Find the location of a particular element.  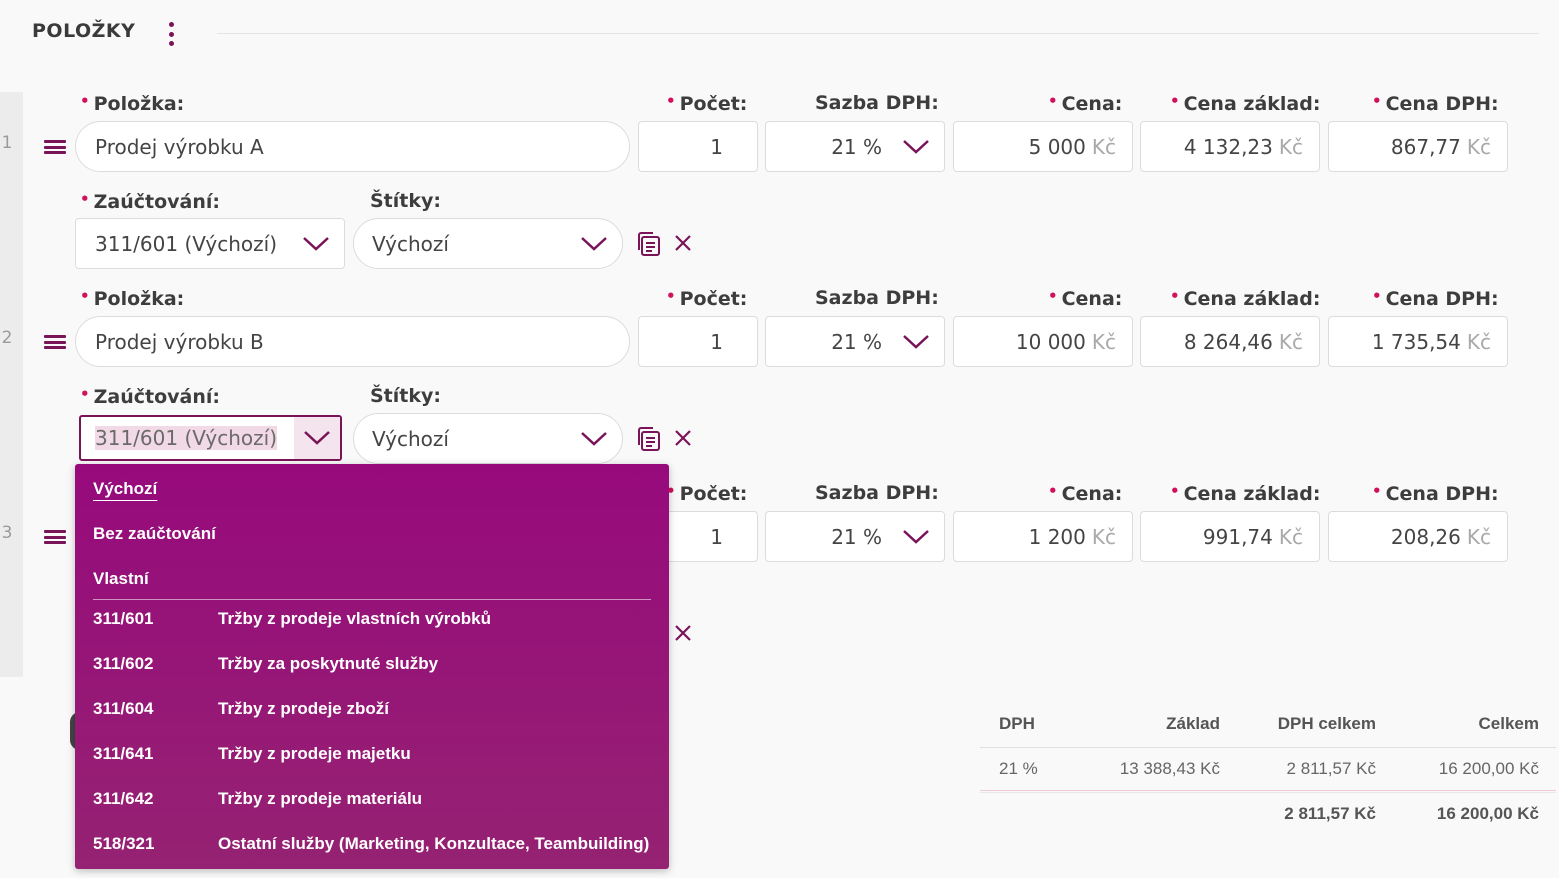

accounting-select: 311/601 (Výchozí) is located at coordinates (210, 243).